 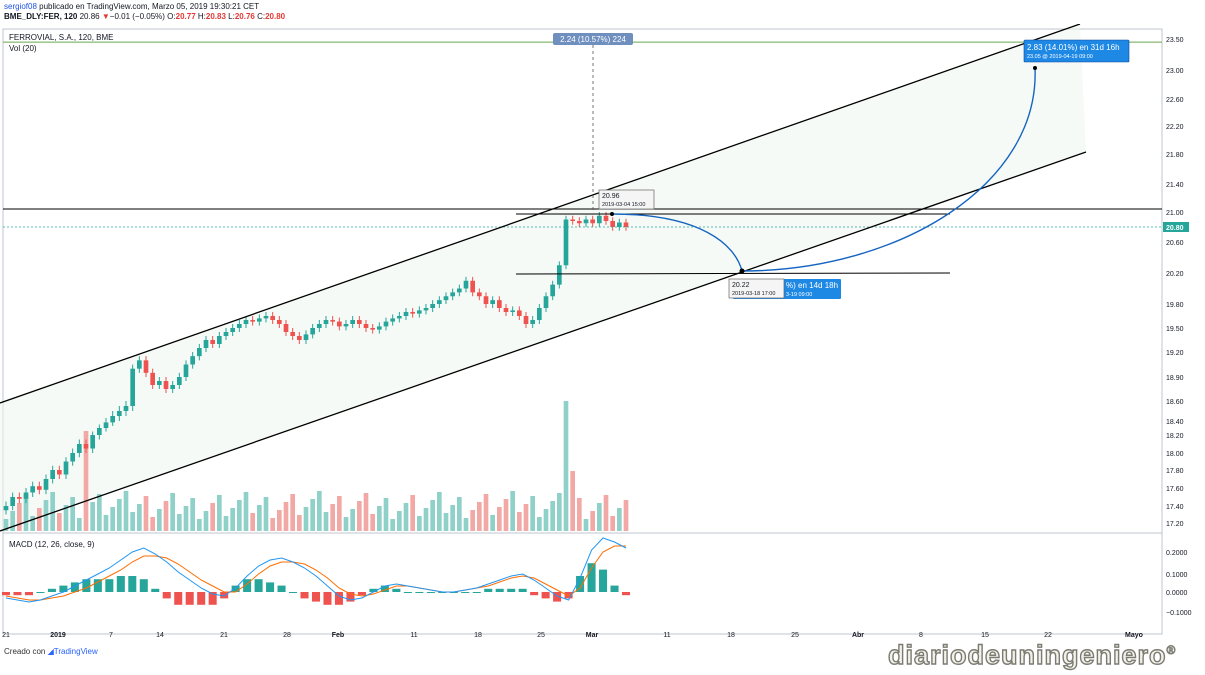 I want to click on x-tick-label: Abr, so click(x=858, y=635).